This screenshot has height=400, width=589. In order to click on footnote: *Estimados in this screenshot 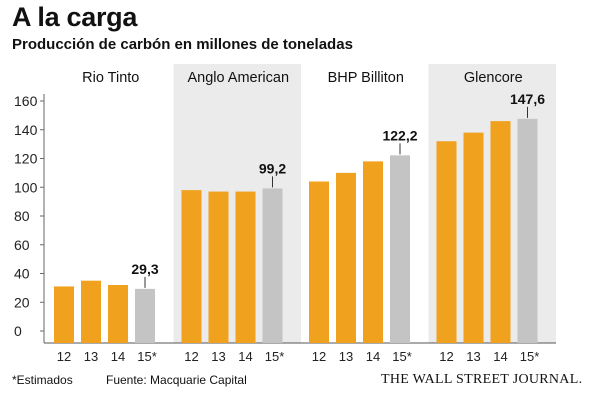, I will do `click(42, 380)`.